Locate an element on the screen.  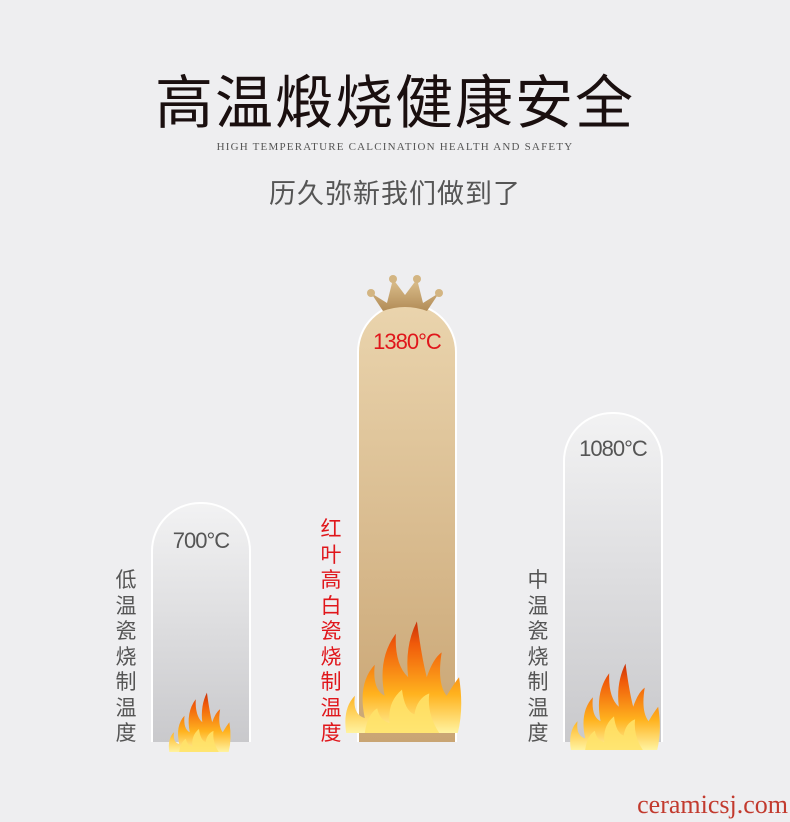
bar-label-medium: 中温瓷烧制温度 is located at coordinates (538, 657).